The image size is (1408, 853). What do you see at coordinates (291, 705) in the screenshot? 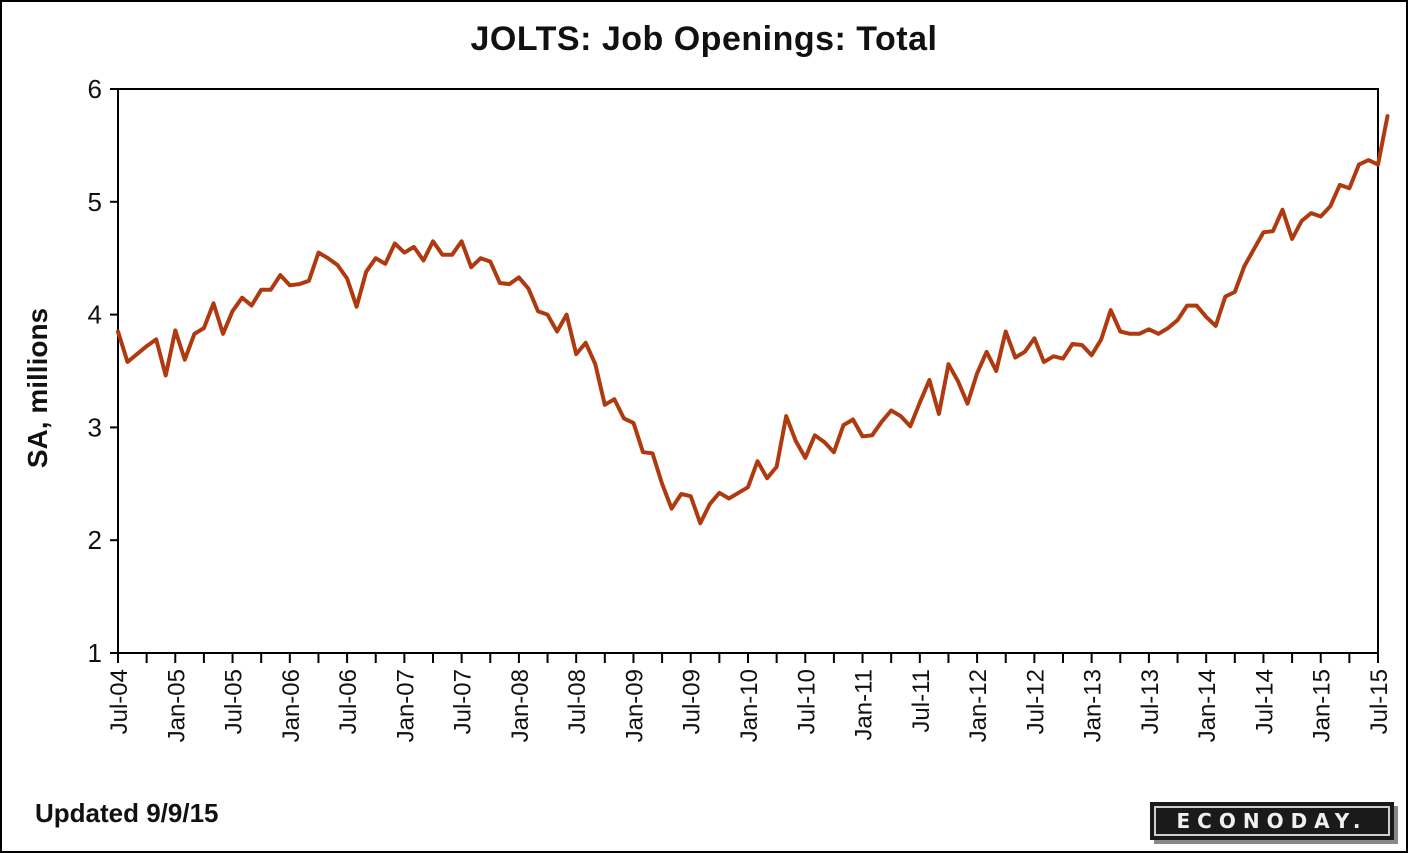
I see `x-tick-label: Jan-06` at bounding box center [291, 705].